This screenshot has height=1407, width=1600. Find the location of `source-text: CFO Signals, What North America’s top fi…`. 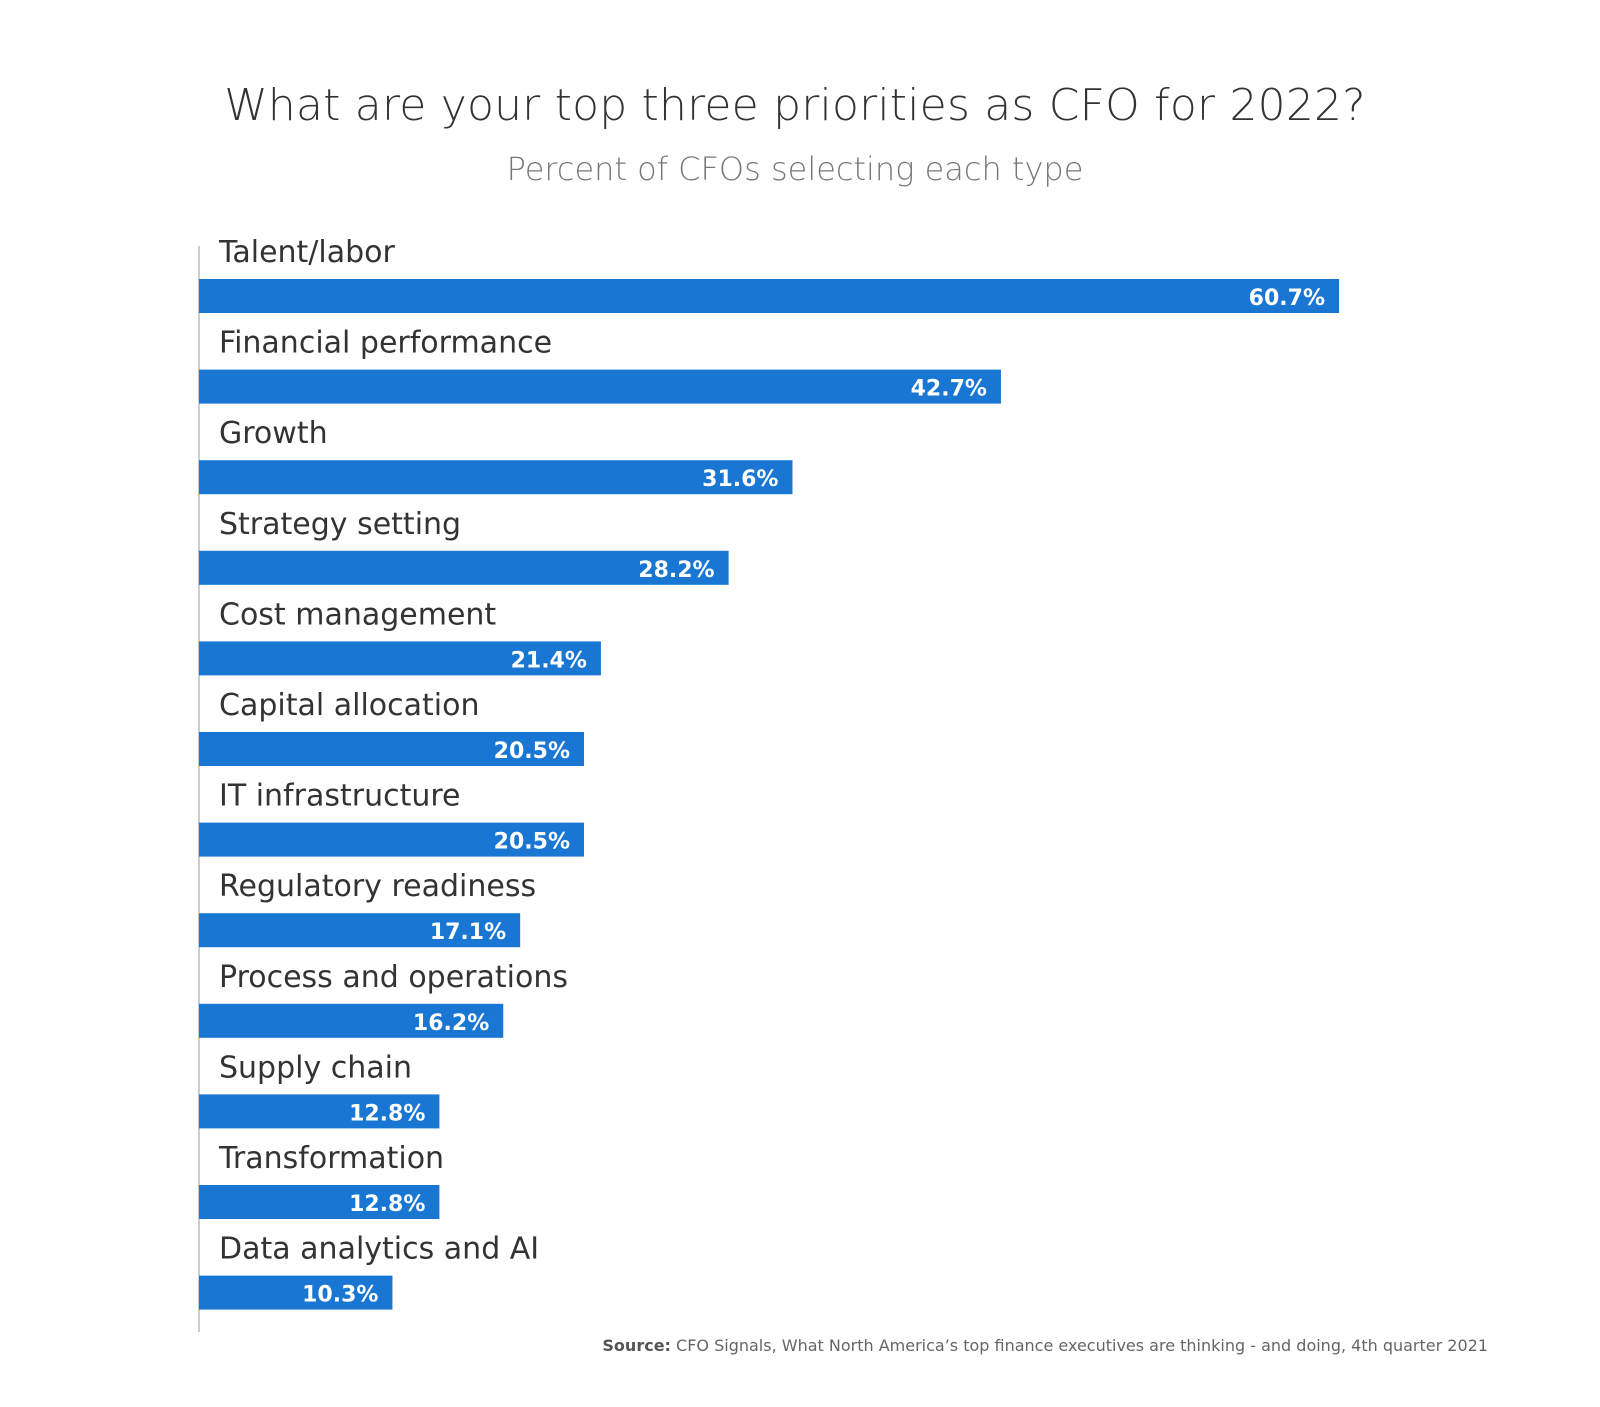

source-text: CFO Signals, What North America’s top fi… is located at coordinates (1082, 1345).